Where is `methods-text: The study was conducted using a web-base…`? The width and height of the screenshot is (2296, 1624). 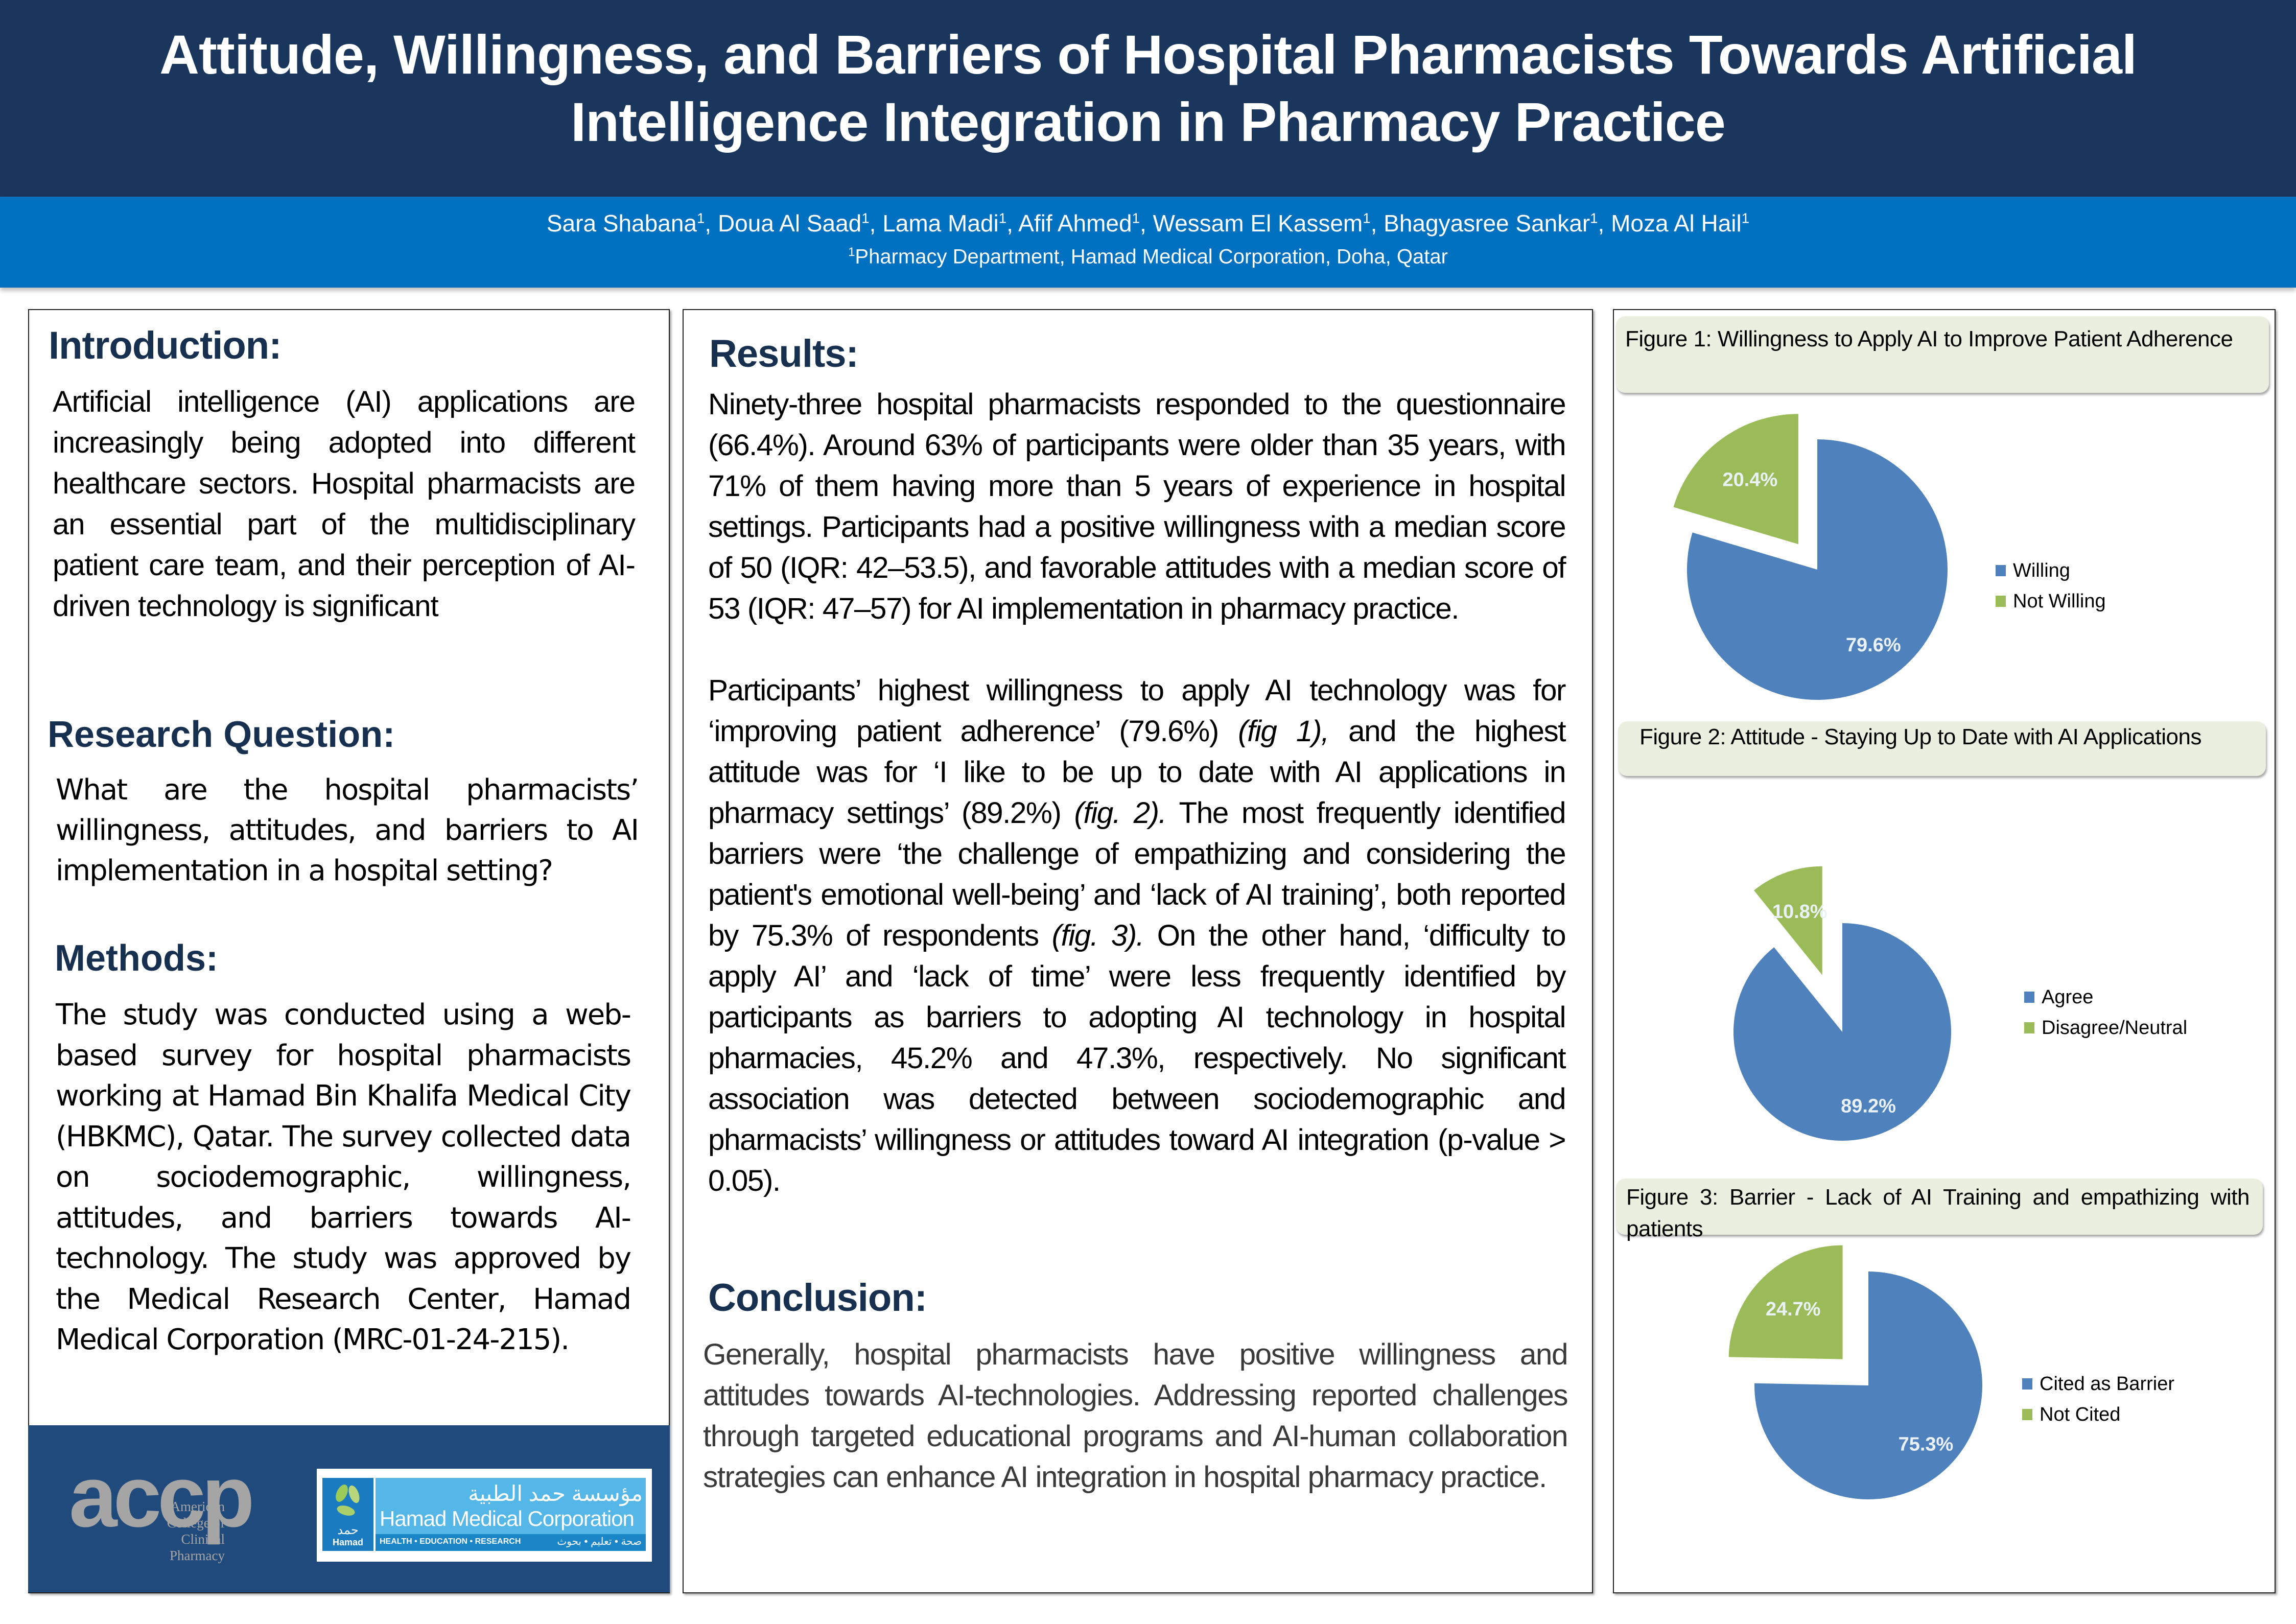
methods-text: The study was conducted using a web-base… is located at coordinates (343, 1177).